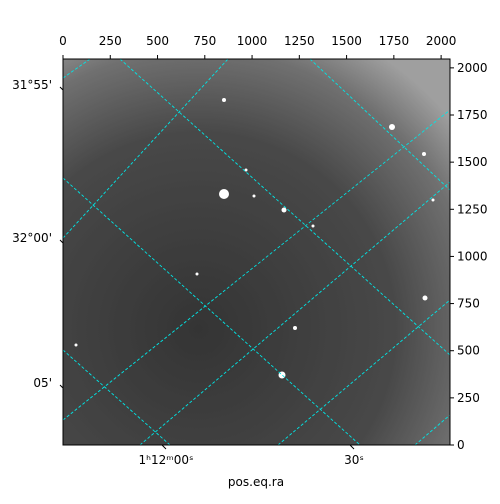 This screenshot has width=500, height=504. Describe the element at coordinates (42, 383) in the screenshot. I see `dec-label: 05'` at that location.